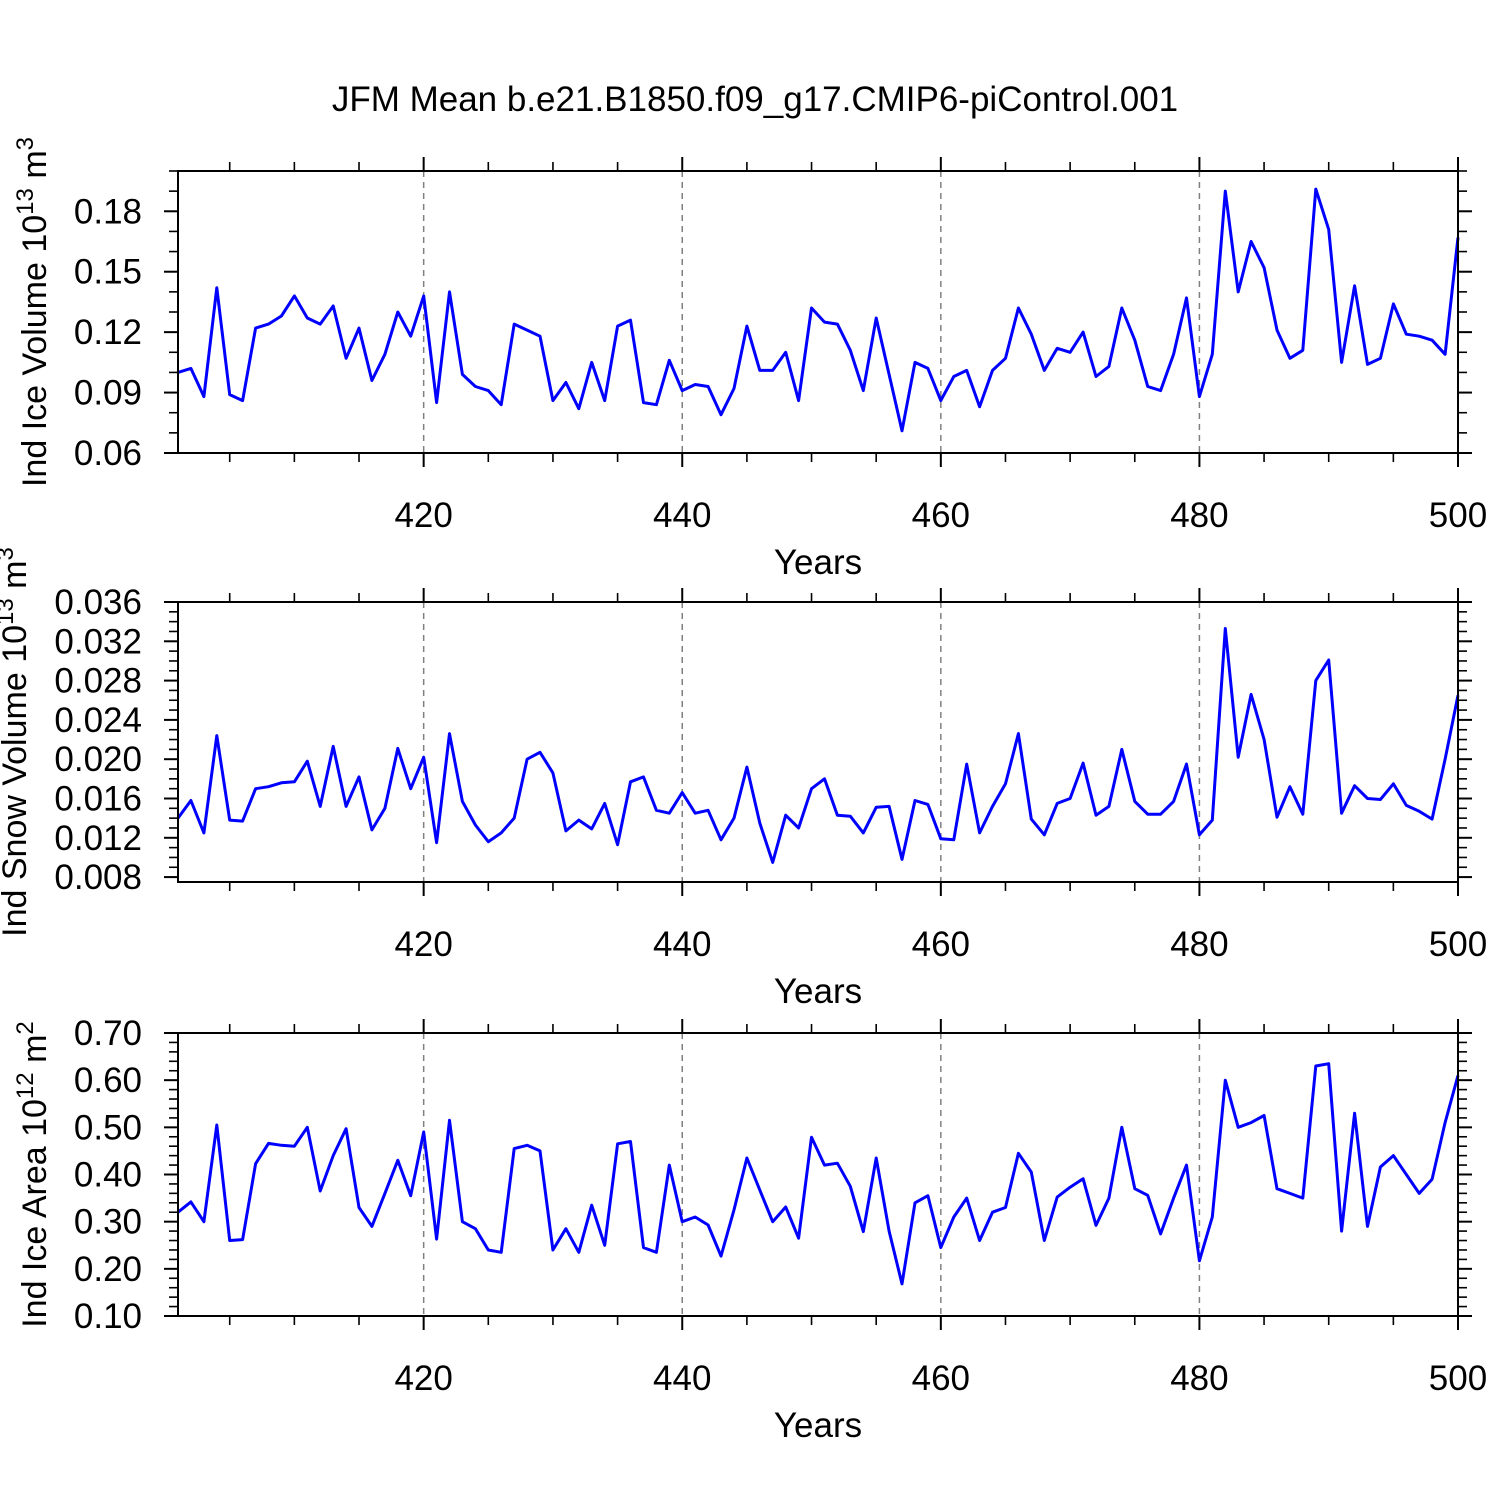 Image resolution: width=1500 pixels, height=1505 pixels. I want to click on y-tick-label: 0.30, so click(108, 1222).